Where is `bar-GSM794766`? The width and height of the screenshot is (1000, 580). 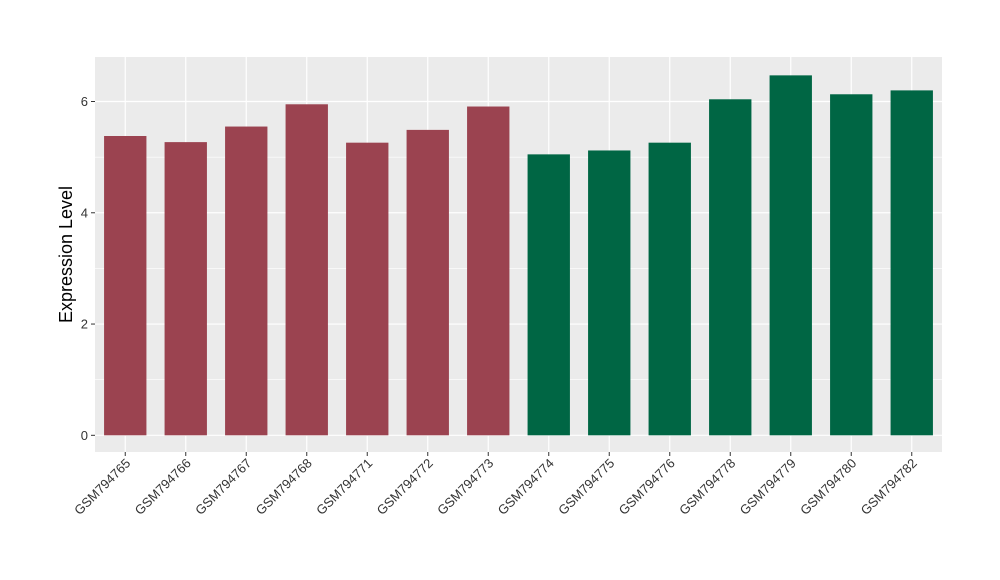
bar-GSM794766 is located at coordinates (185, 289).